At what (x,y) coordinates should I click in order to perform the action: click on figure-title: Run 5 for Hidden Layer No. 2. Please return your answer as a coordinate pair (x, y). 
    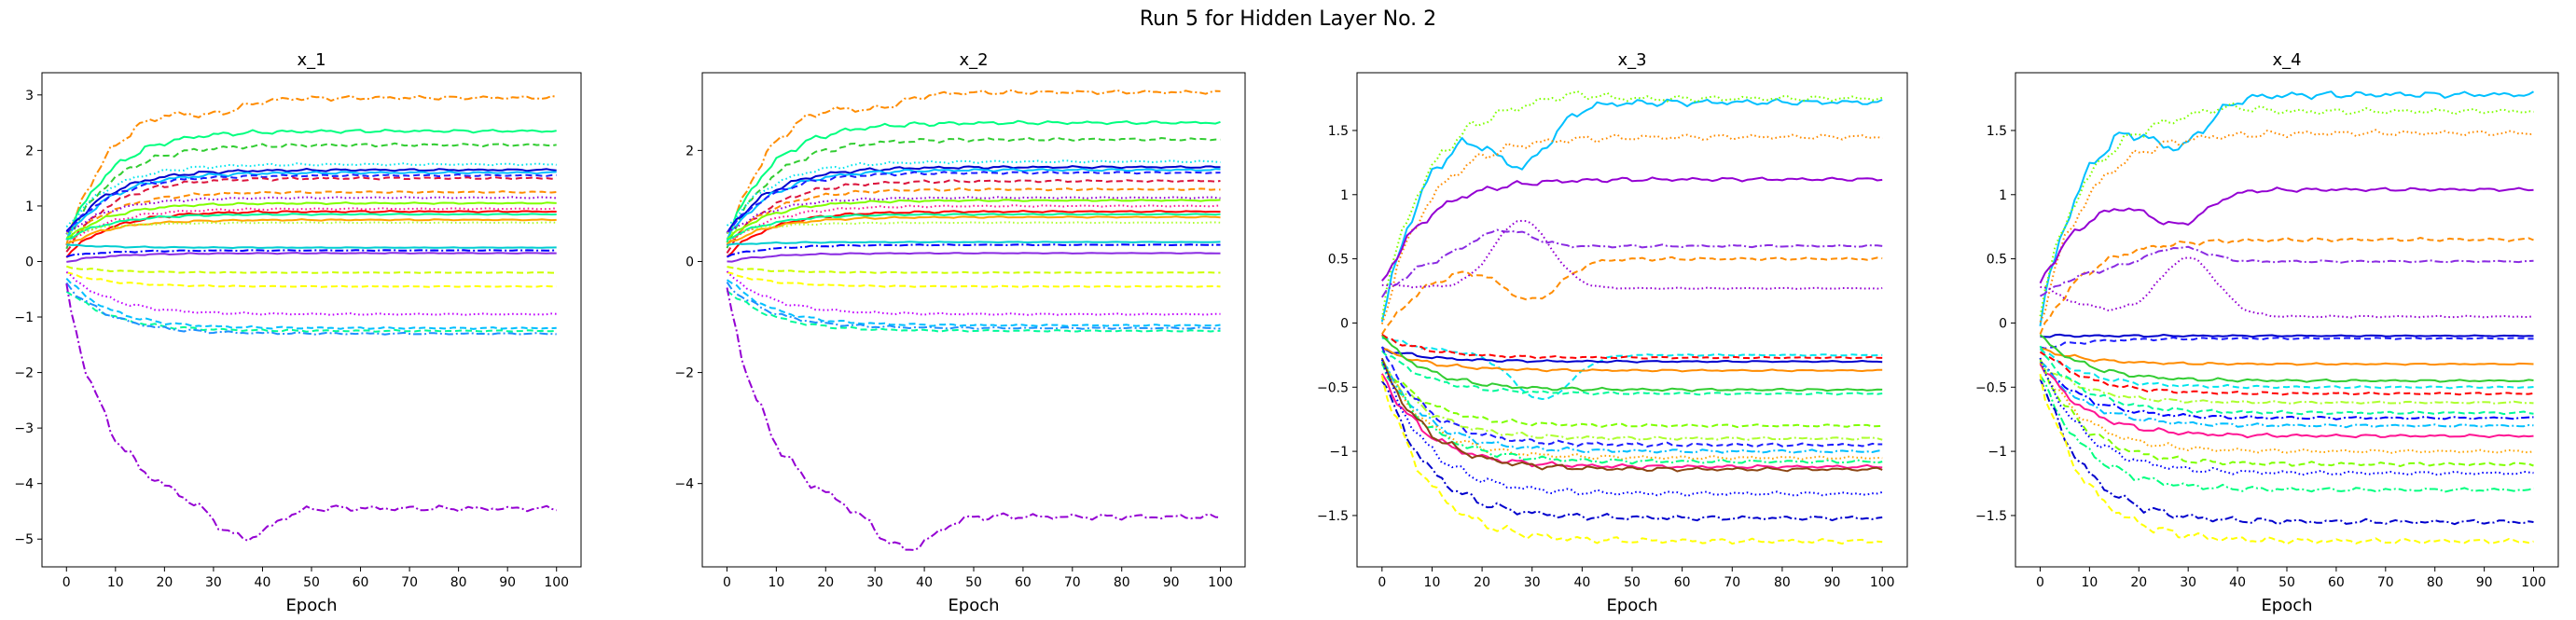
    Looking at the image, I should click on (1288, 19).